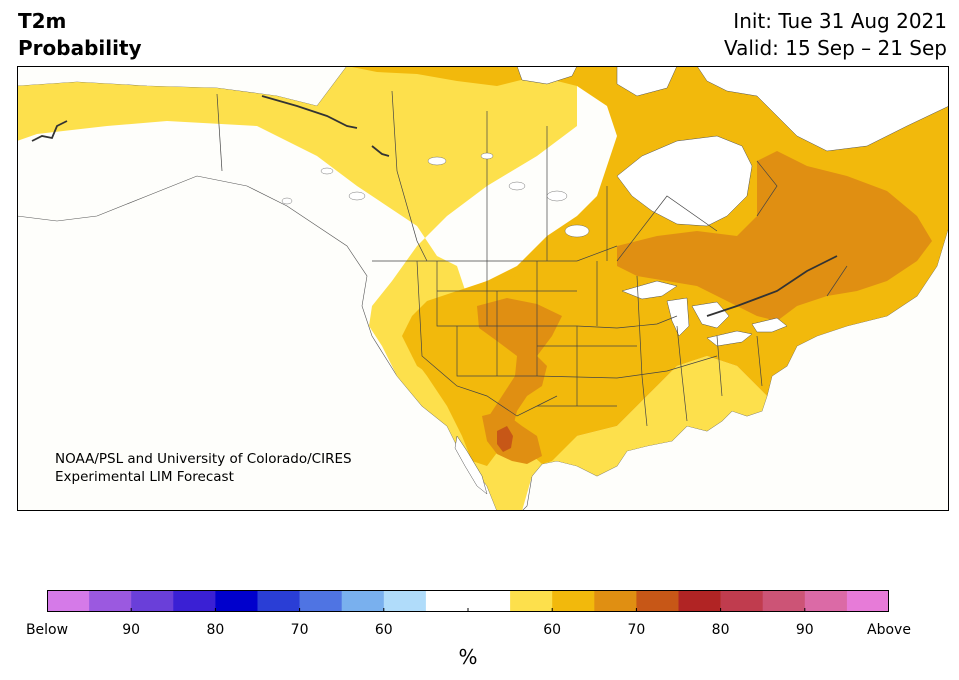 Image resolution: width=959 pixels, height=680 pixels. I want to click on colorbar-tick-label: Below, so click(47, 630).